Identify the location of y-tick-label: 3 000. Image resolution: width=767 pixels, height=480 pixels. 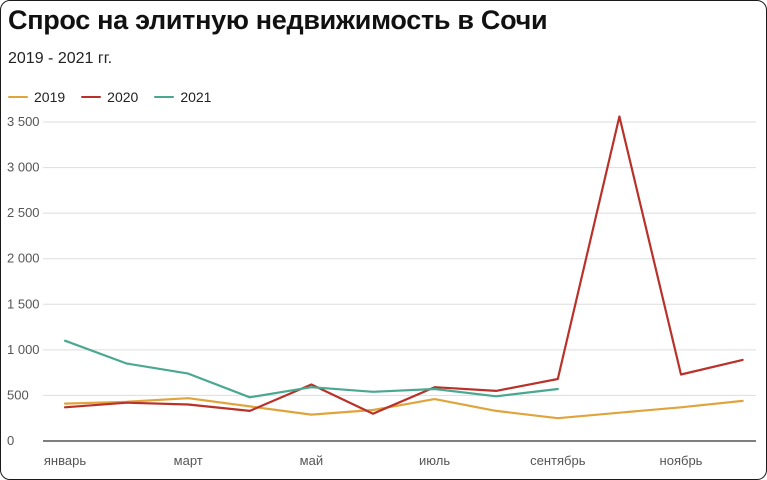
(23, 167).